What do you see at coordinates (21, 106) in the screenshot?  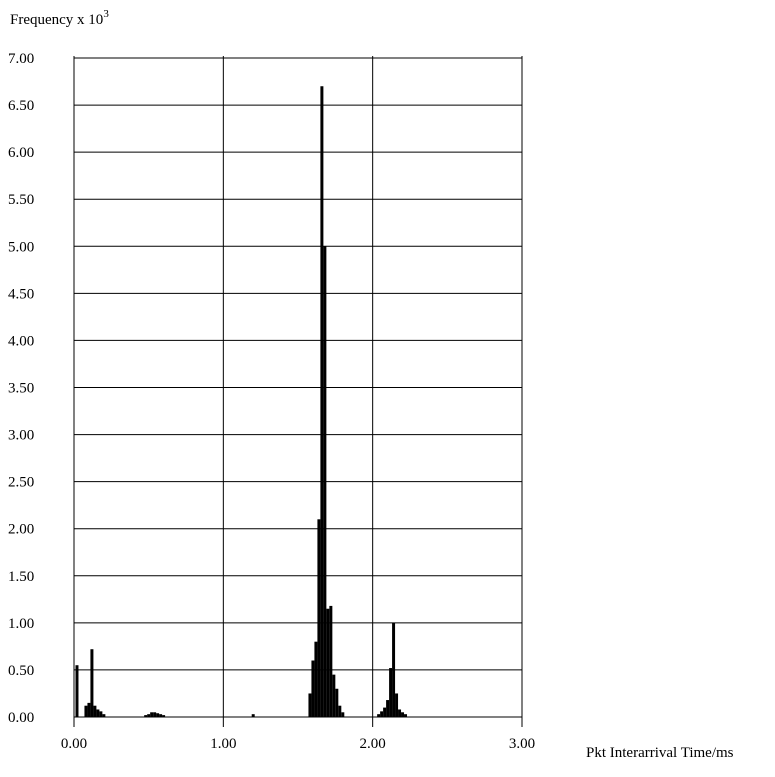 I see `y-tick-label: 6.50` at bounding box center [21, 106].